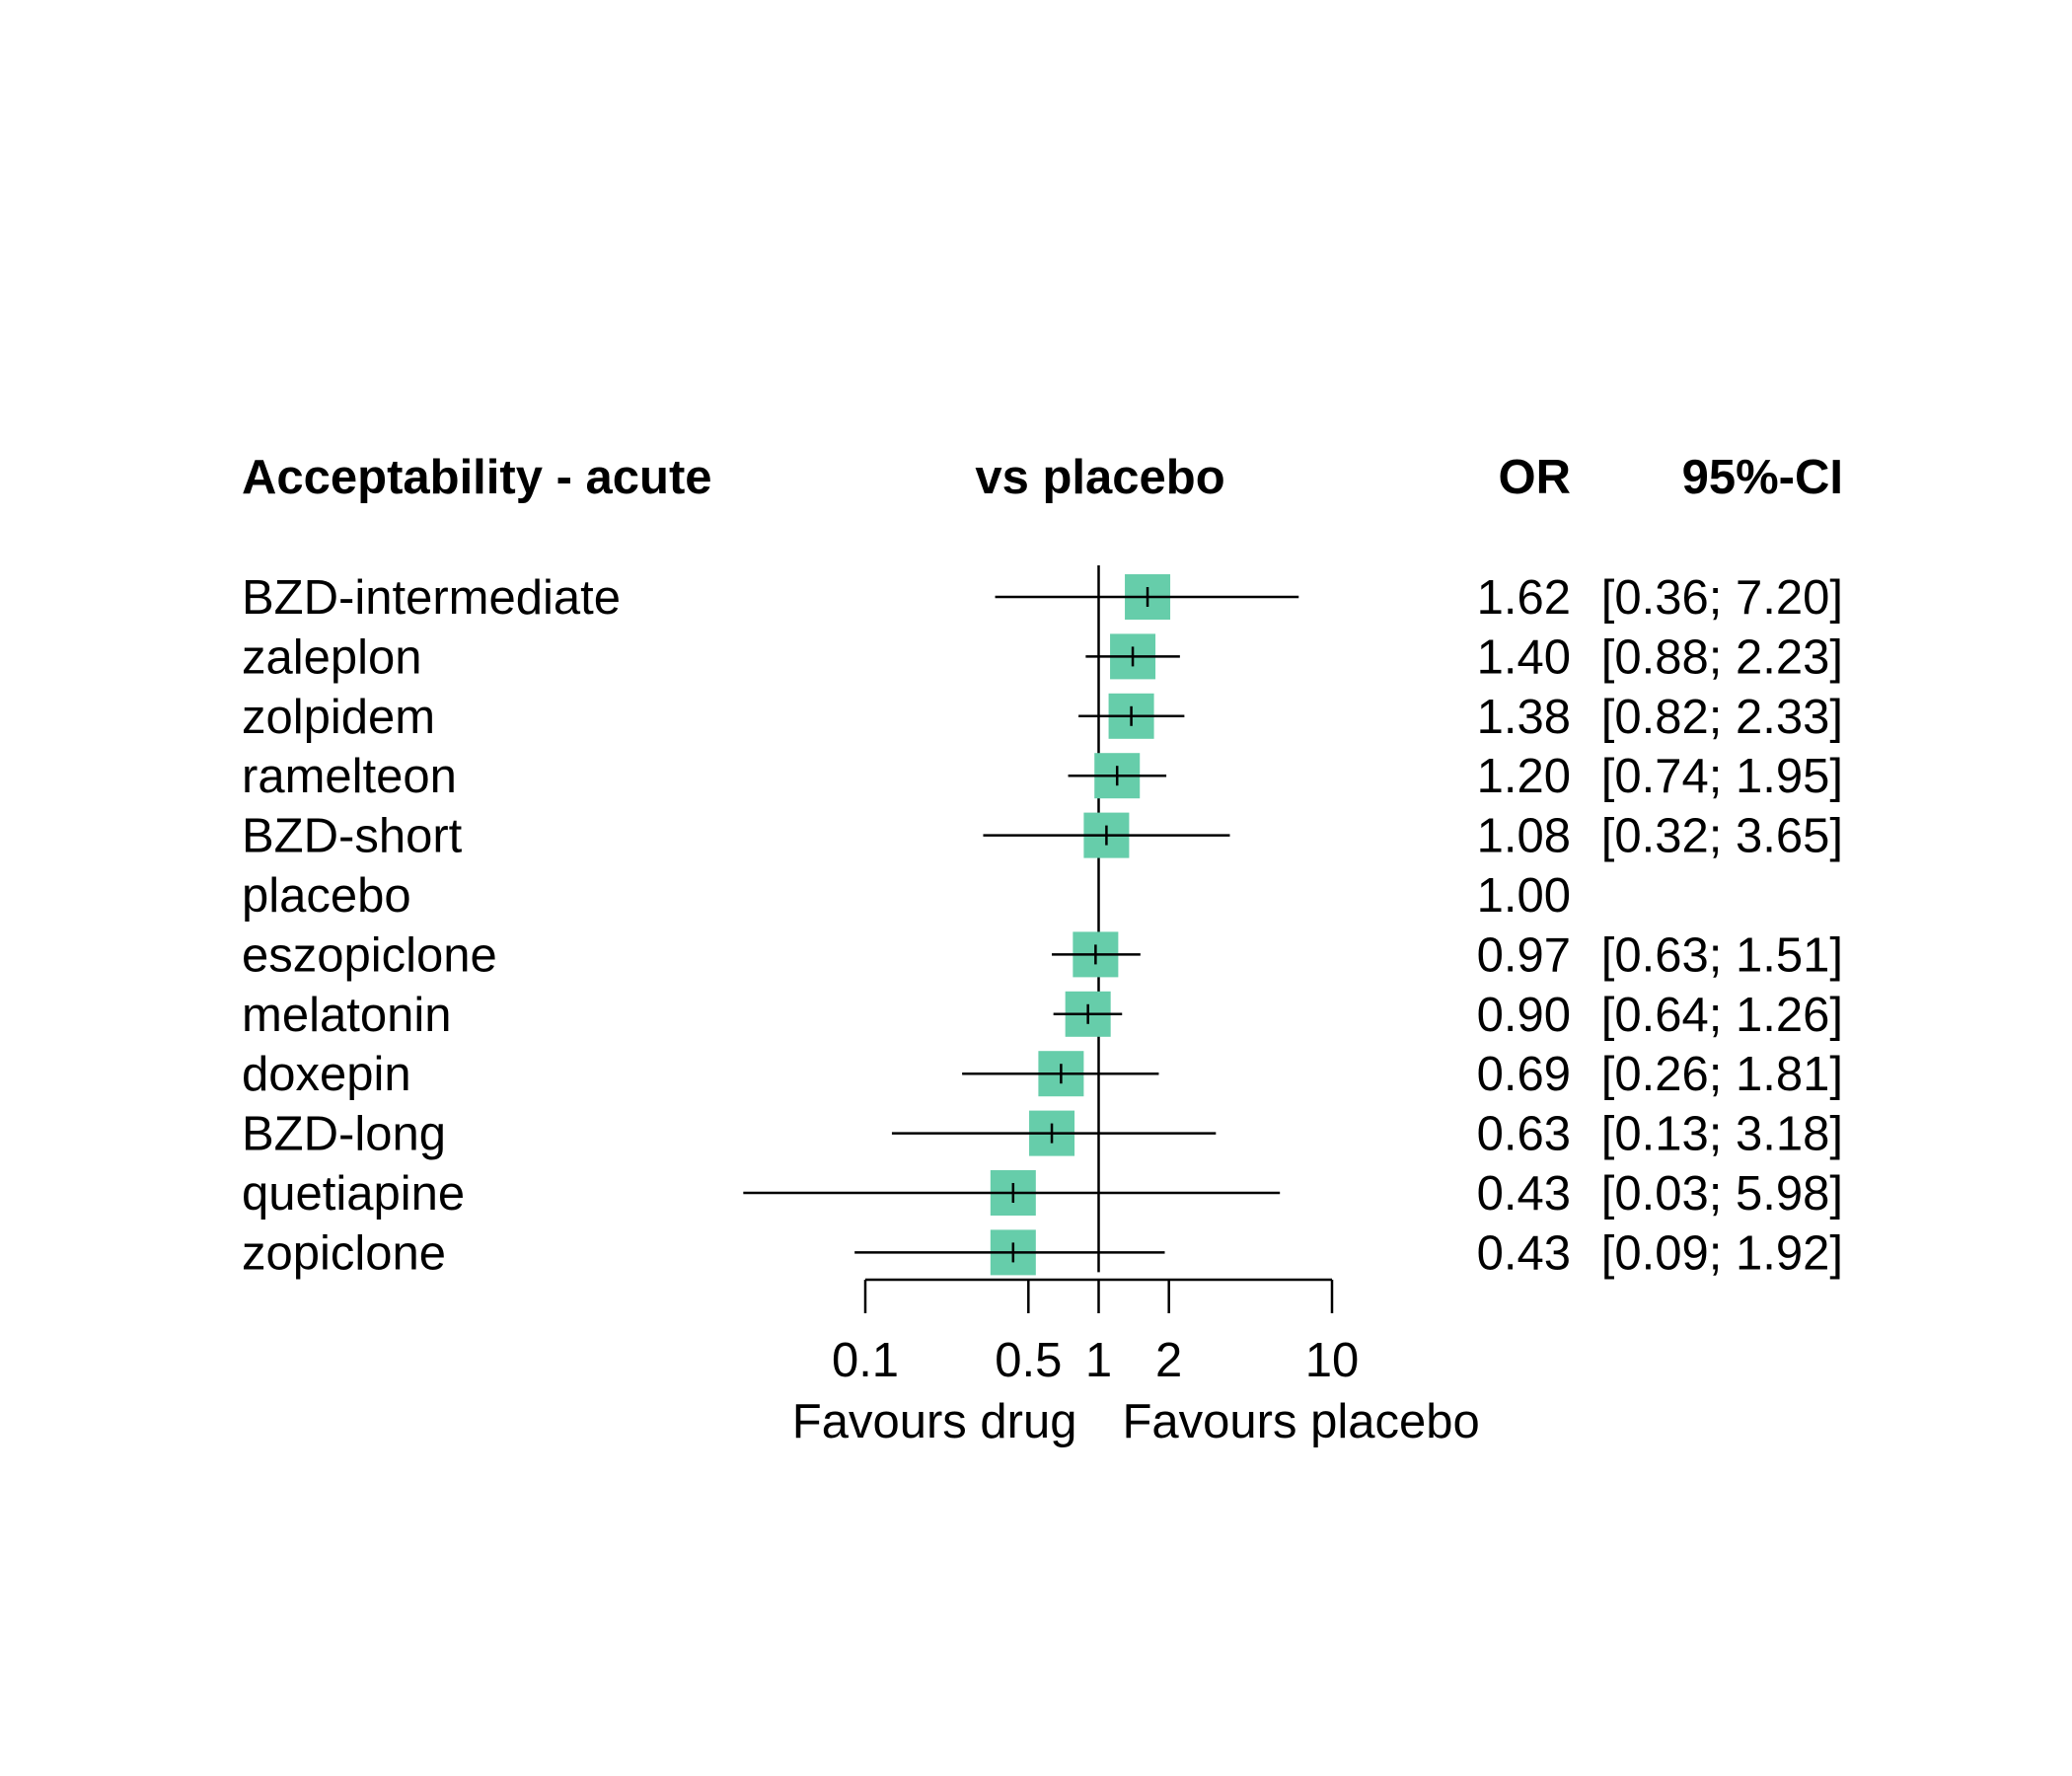  Describe the element at coordinates (1136, 1363) in the screenshot. I see `x-axis: 0.1 0.5 1 2 10 Favours drug Favours placebo` at that location.